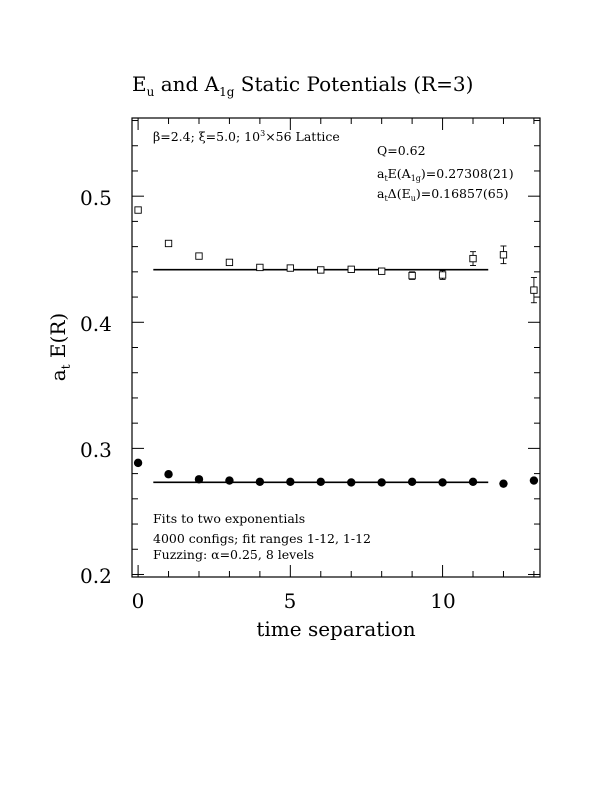 The image size is (612, 792). Describe the element at coordinates (462, 193) in the screenshot. I see `fit-eu-tail: )=0.16857(65)` at that location.